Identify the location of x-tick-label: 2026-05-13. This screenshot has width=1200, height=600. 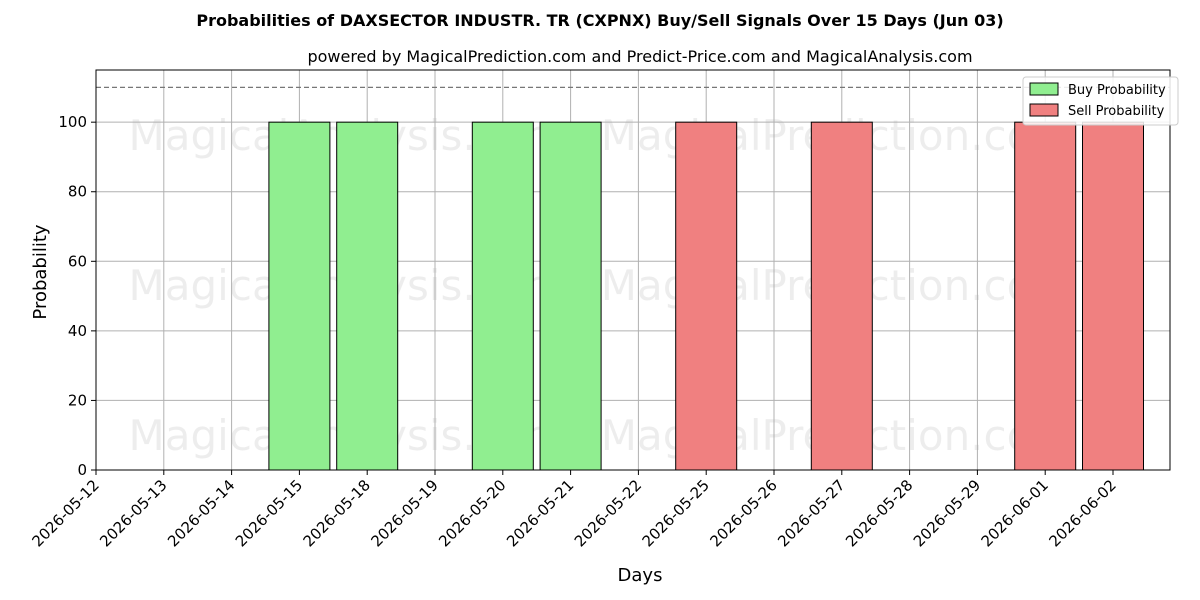
(133, 513).